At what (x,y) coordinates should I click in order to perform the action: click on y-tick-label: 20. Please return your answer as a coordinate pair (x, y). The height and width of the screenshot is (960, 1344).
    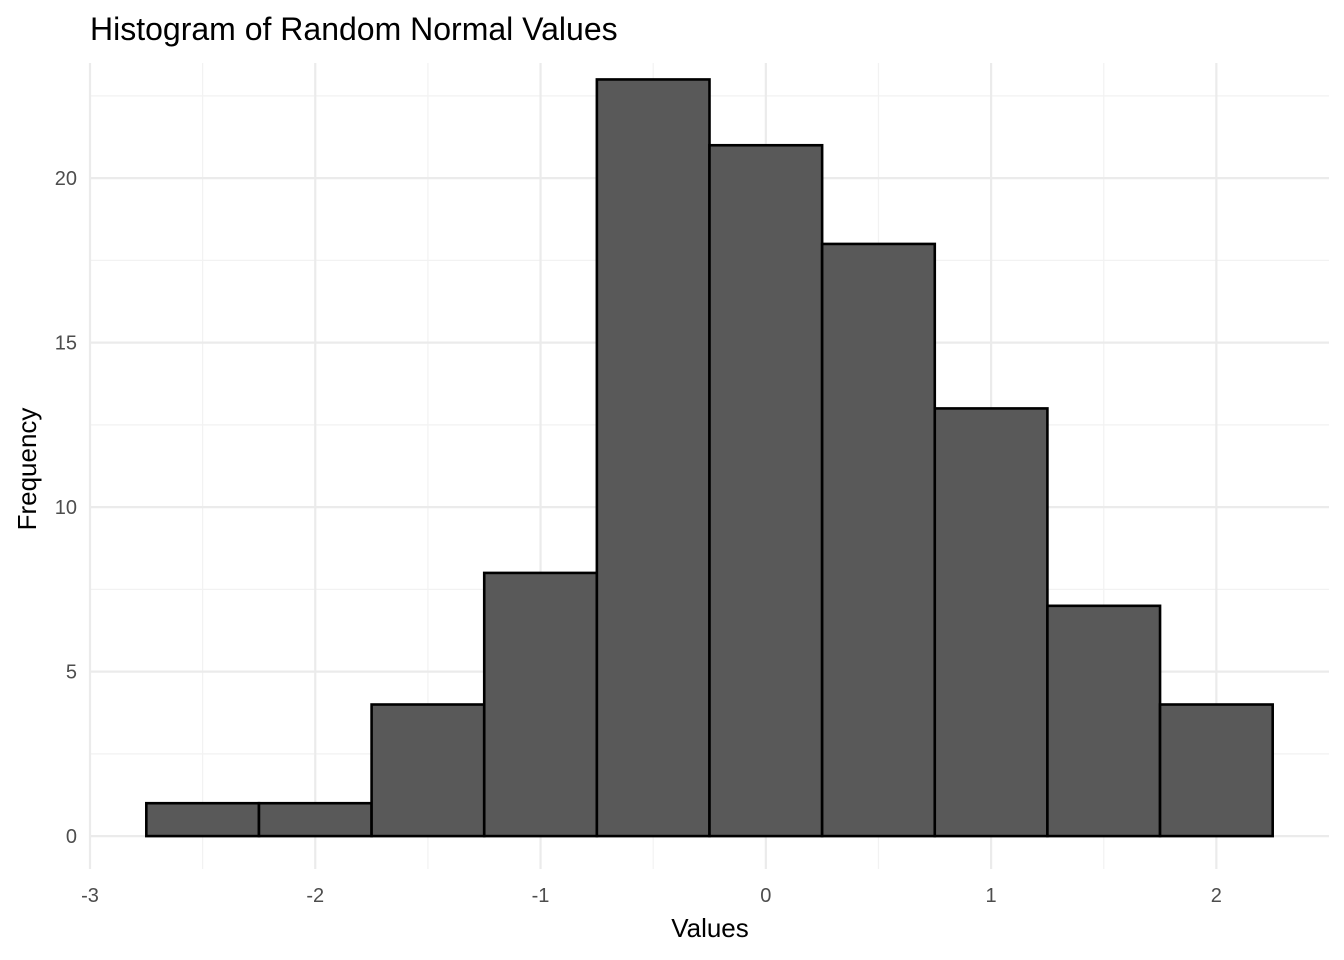
    Looking at the image, I should click on (66, 179).